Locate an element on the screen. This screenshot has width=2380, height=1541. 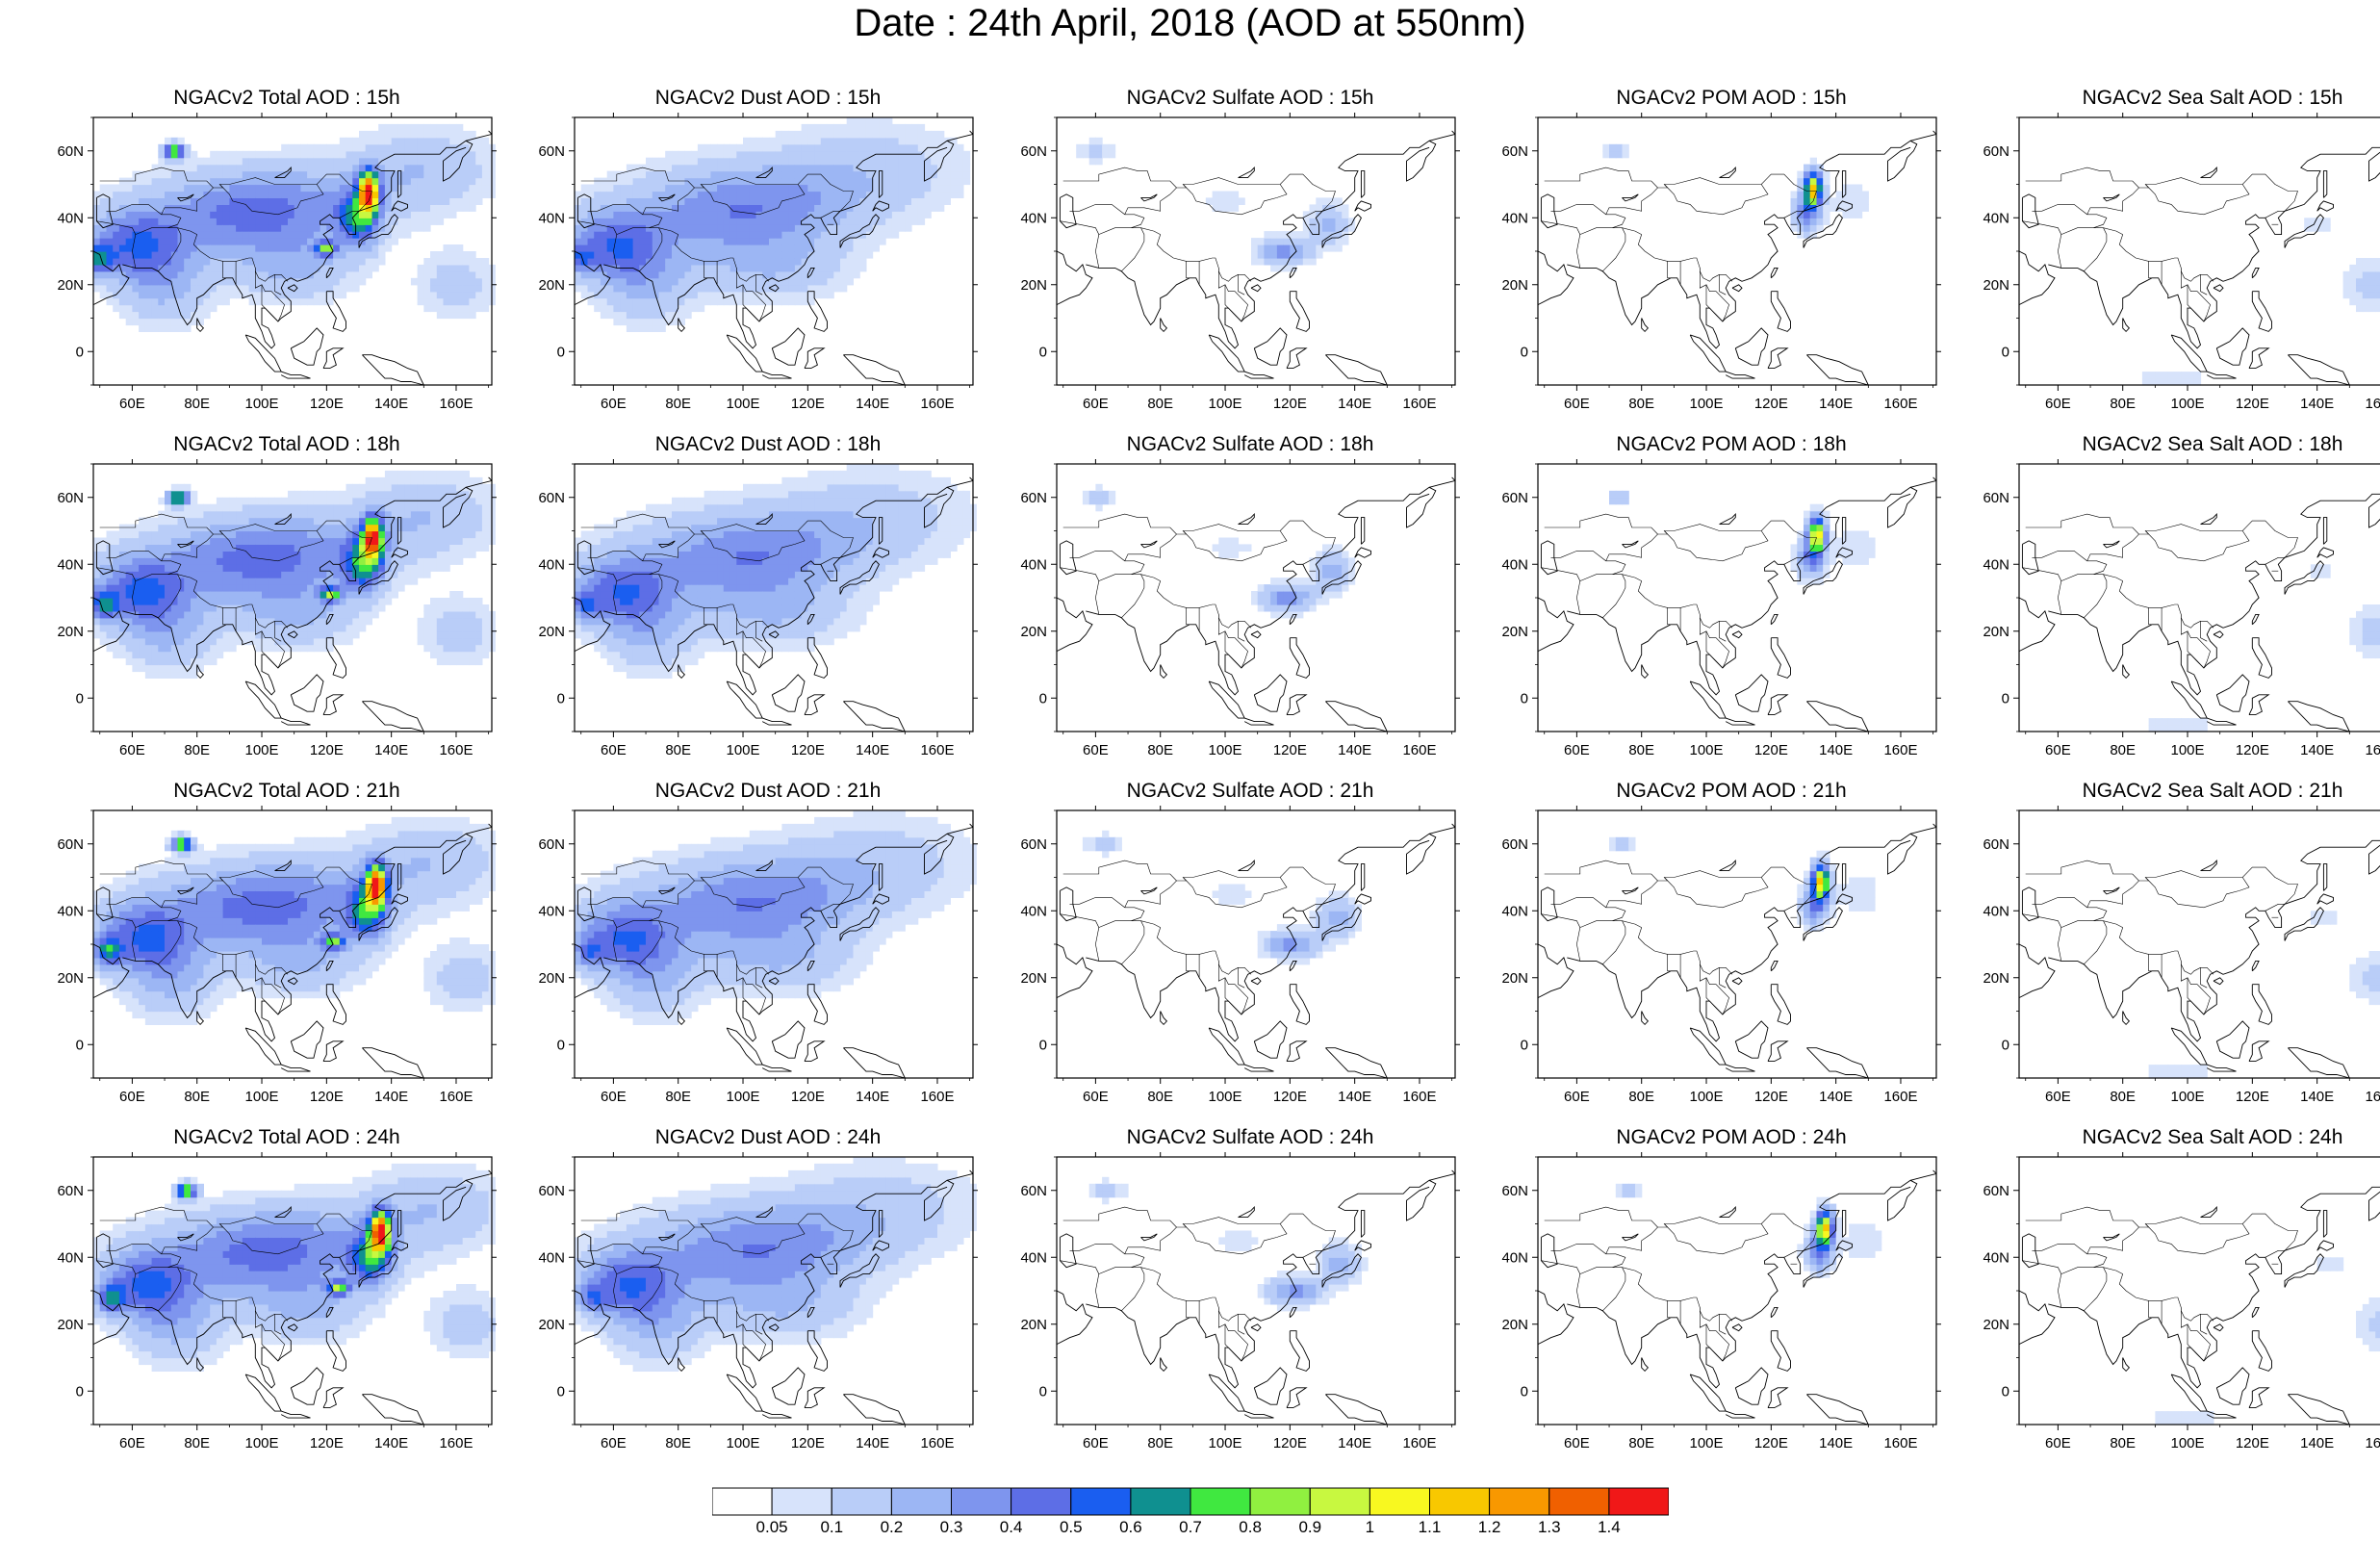
panel-title: NGACv2 Dust AOD : 21h is located at coordinates (768, 791).